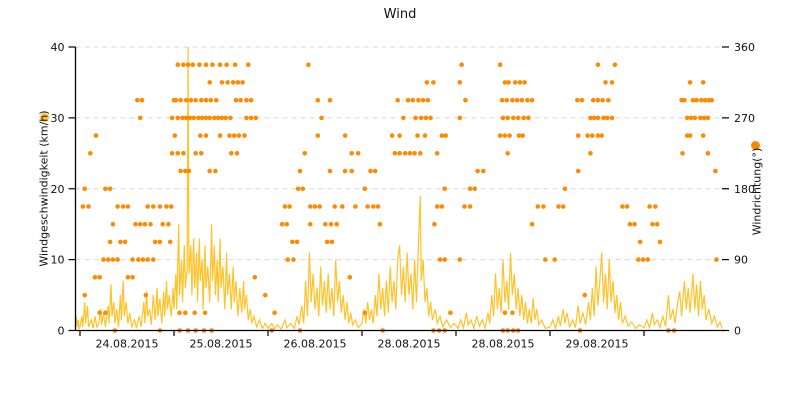 This screenshot has width=800, height=400. Describe the element at coordinates (400, 14) in the screenshot. I see `chart-title: Wind` at that location.